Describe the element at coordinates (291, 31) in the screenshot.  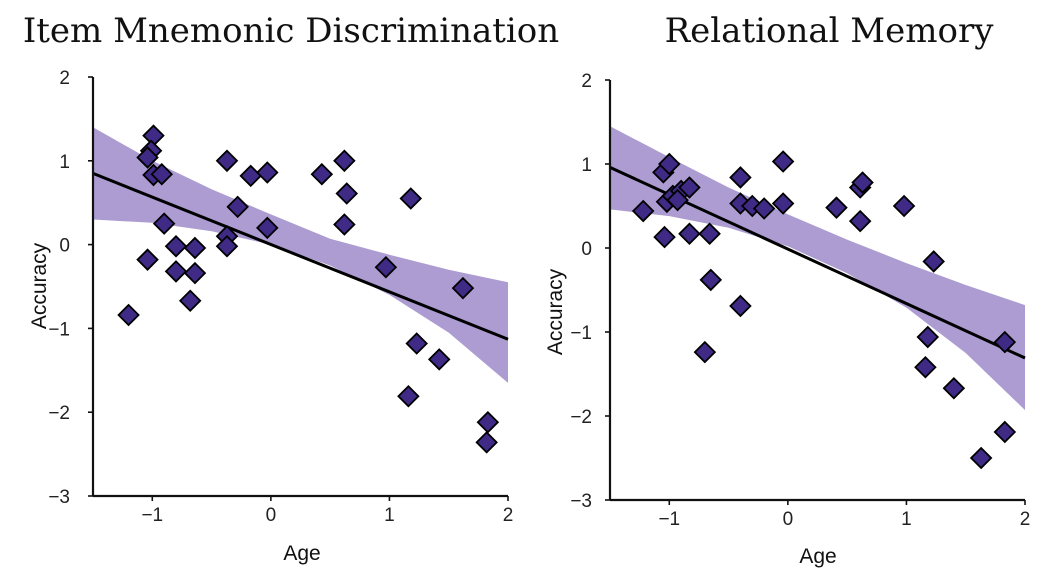
I see `panel-title: Item Mnemonic Discrimination` at that location.